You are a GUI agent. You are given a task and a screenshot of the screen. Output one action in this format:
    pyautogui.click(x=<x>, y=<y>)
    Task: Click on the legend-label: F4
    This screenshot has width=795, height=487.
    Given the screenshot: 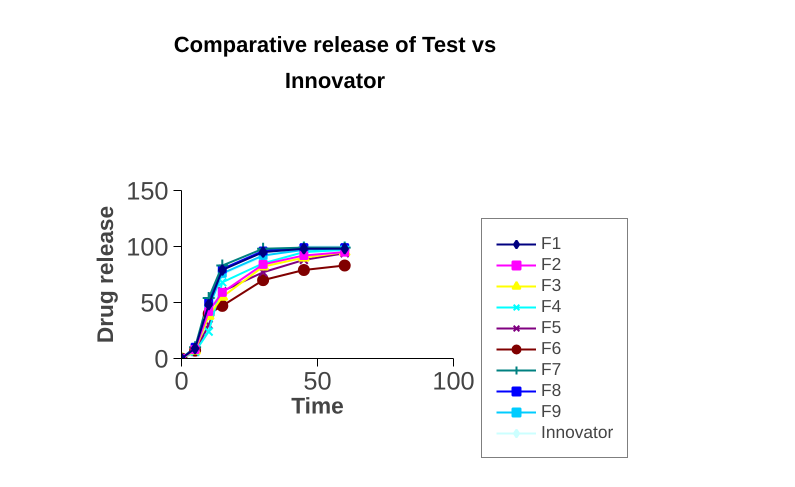 What is the action you would take?
    pyautogui.click(x=551, y=306)
    